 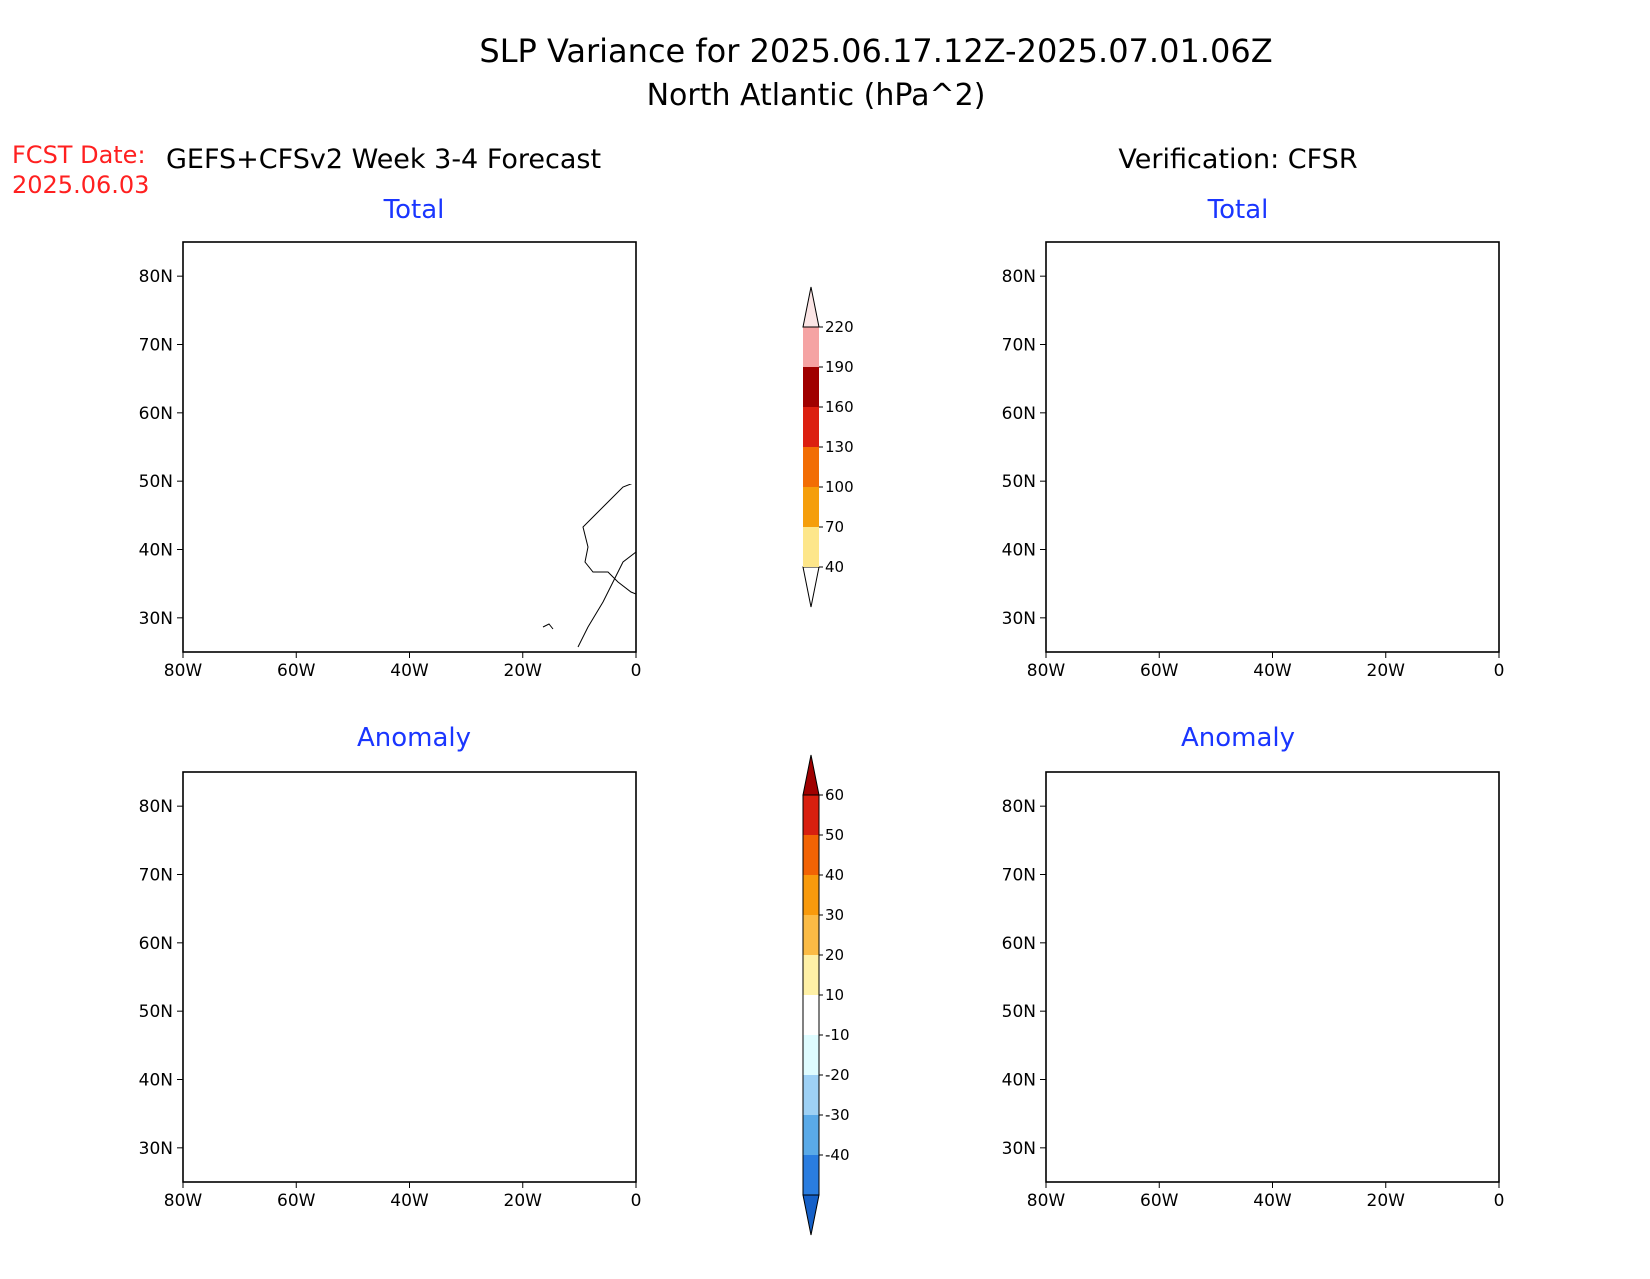 I want to click on verification-total-frame, so click(x=1272, y=447).